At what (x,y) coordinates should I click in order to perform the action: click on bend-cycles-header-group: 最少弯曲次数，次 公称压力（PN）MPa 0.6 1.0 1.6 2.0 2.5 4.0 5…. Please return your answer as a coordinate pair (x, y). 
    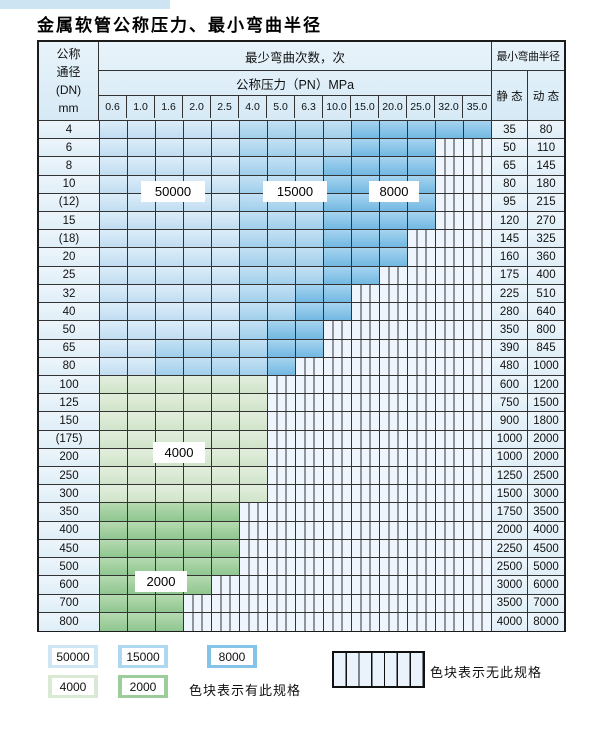
    Looking at the image, I should click on (295, 81).